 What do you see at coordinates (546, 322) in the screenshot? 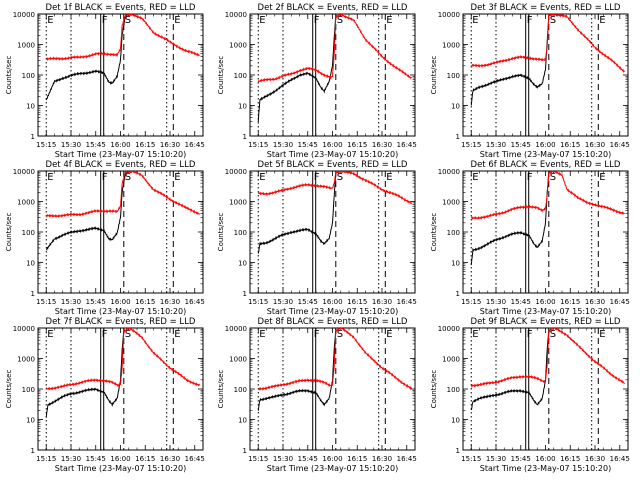
I see `plot-title: Det 9f BLACK = Events, RED = LLD` at bounding box center [546, 322].